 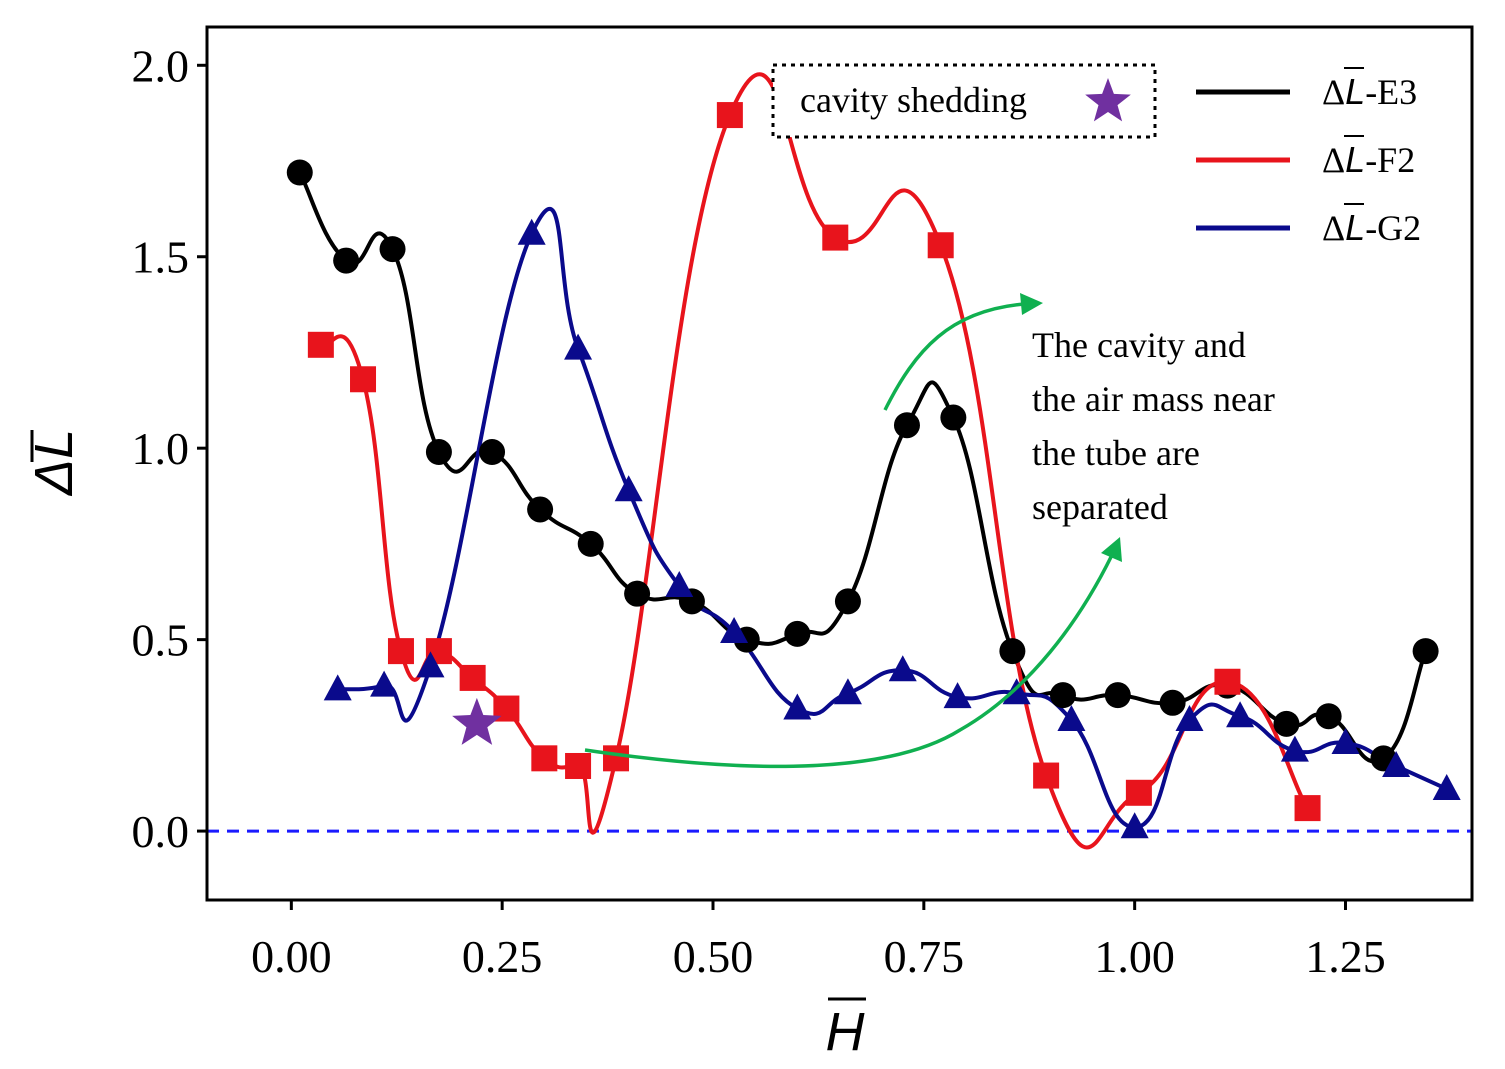 I want to click on arrow-lower, so click(x=849, y=661).